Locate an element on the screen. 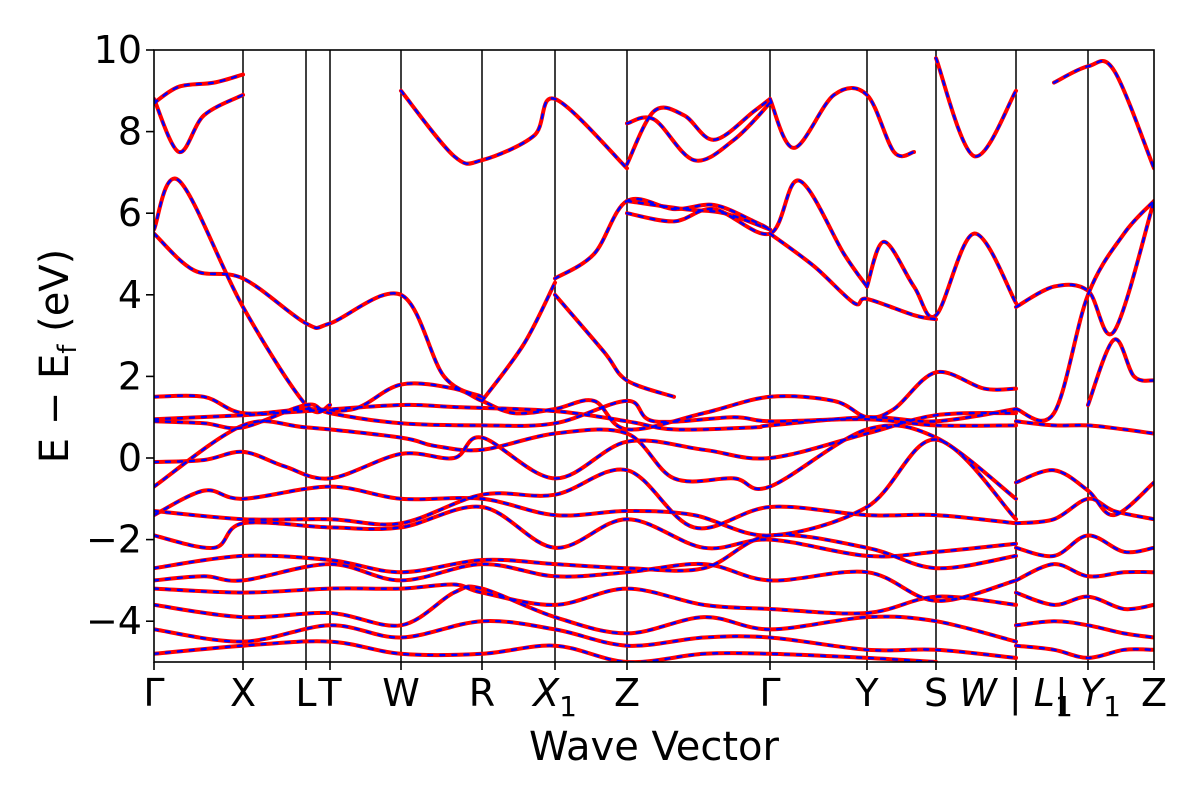  band-10-dashed is located at coordinates (698, 131).